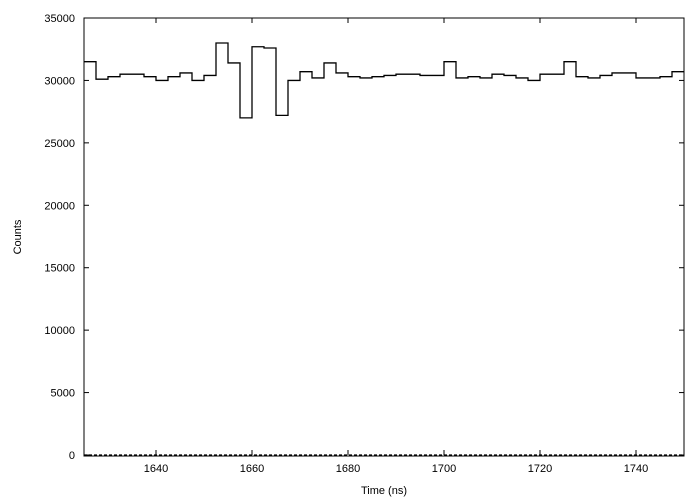 This screenshot has height=499, width=686. I want to click on x-tick-label: 1700, so click(444, 469).